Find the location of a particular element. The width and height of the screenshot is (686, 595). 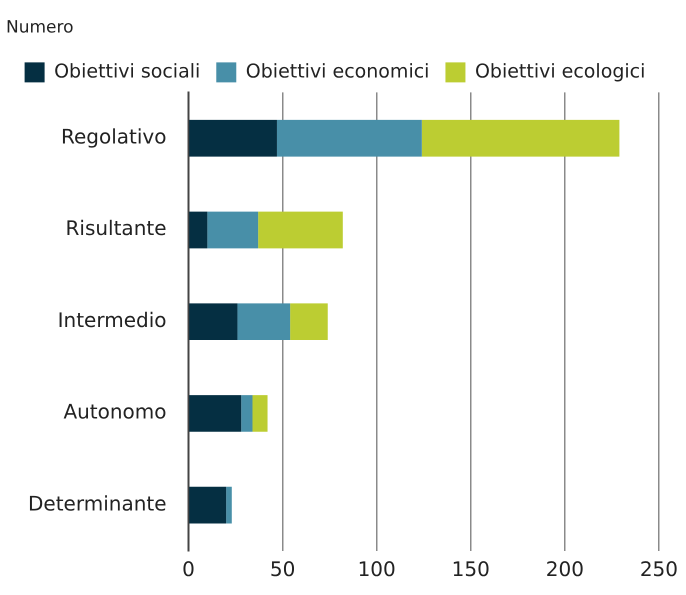

x-tick-label: 250 is located at coordinates (659, 569).